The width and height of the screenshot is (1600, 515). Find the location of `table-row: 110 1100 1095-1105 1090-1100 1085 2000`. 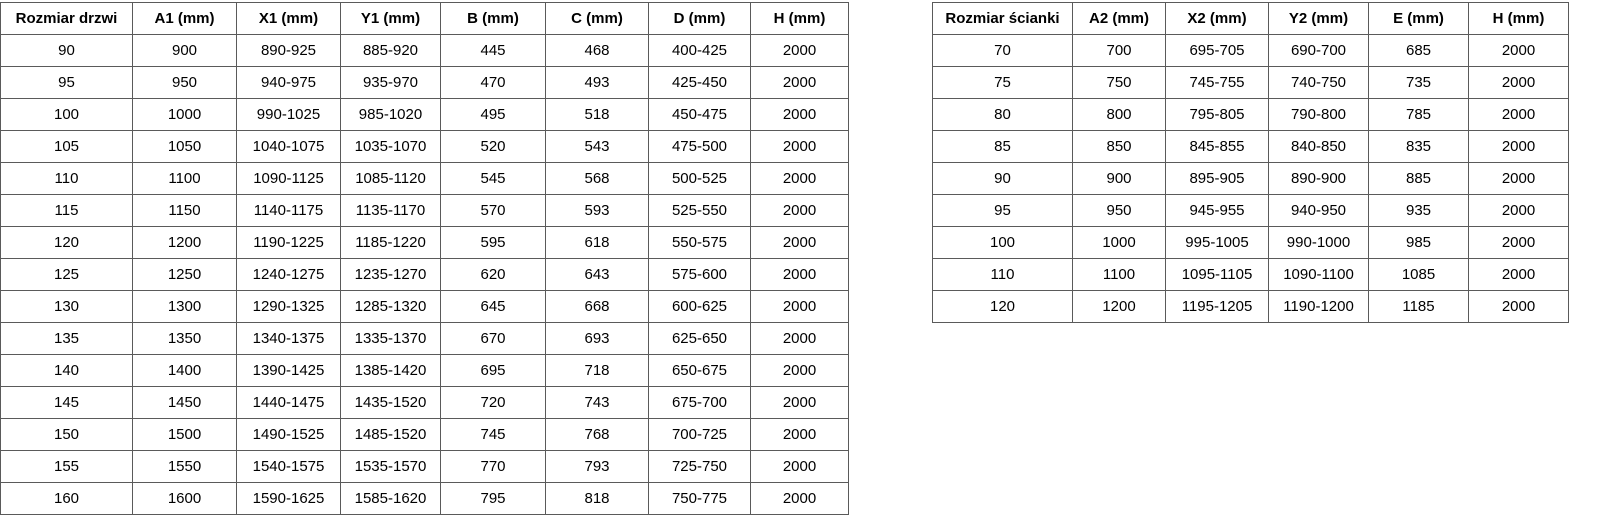

table-row: 110 1100 1095-1105 1090-1100 1085 2000 is located at coordinates (1250, 274).